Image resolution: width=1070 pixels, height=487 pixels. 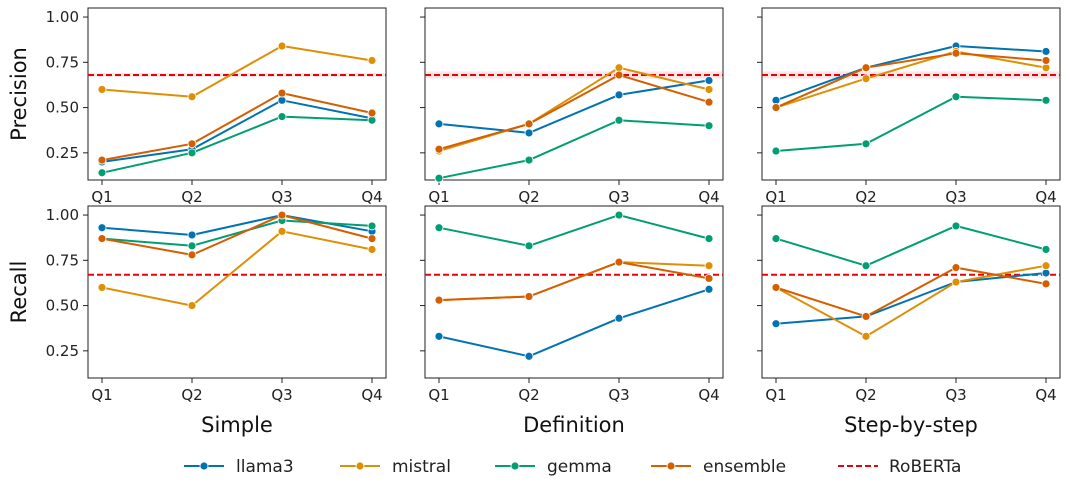 I want to click on y-tick-label: 1.00, so click(x=62, y=215).